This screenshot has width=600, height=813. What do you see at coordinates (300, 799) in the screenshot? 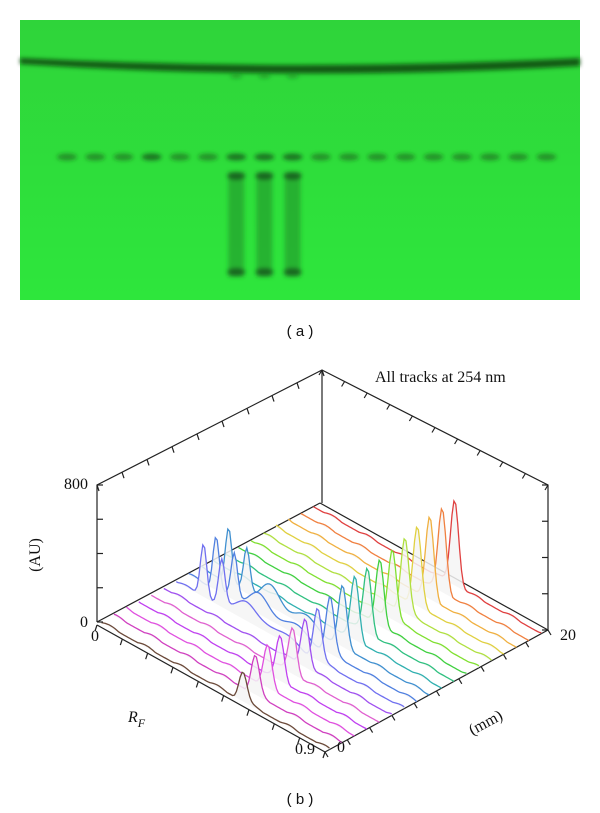
I see `panel-label: ( b )` at bounding box center [300, 799].